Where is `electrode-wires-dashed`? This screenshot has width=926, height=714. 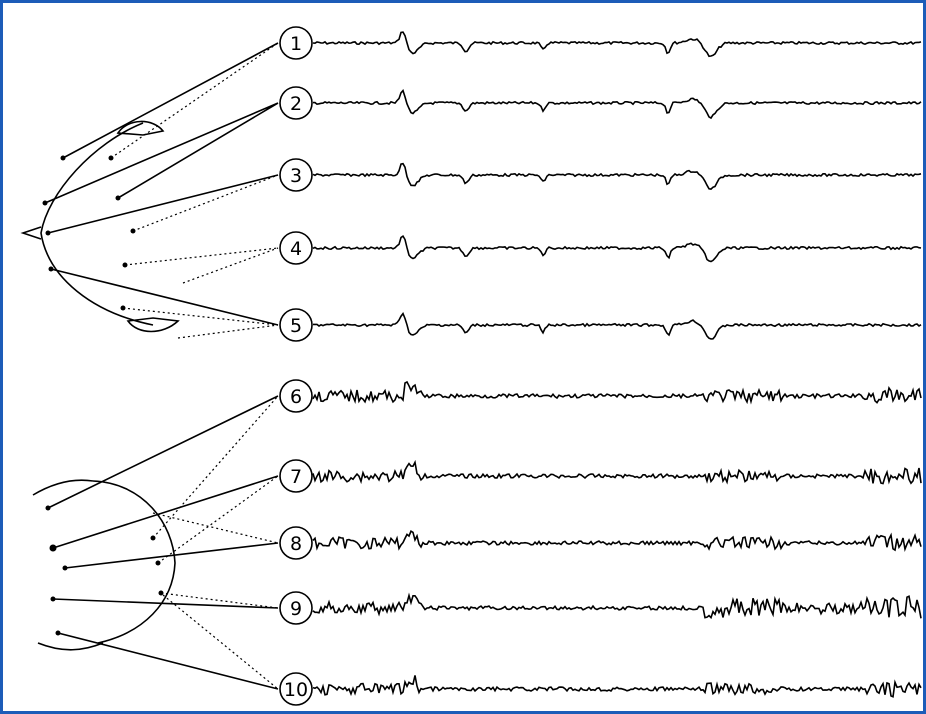
electrode-wires-dashed is located at coordinates (194, 190).